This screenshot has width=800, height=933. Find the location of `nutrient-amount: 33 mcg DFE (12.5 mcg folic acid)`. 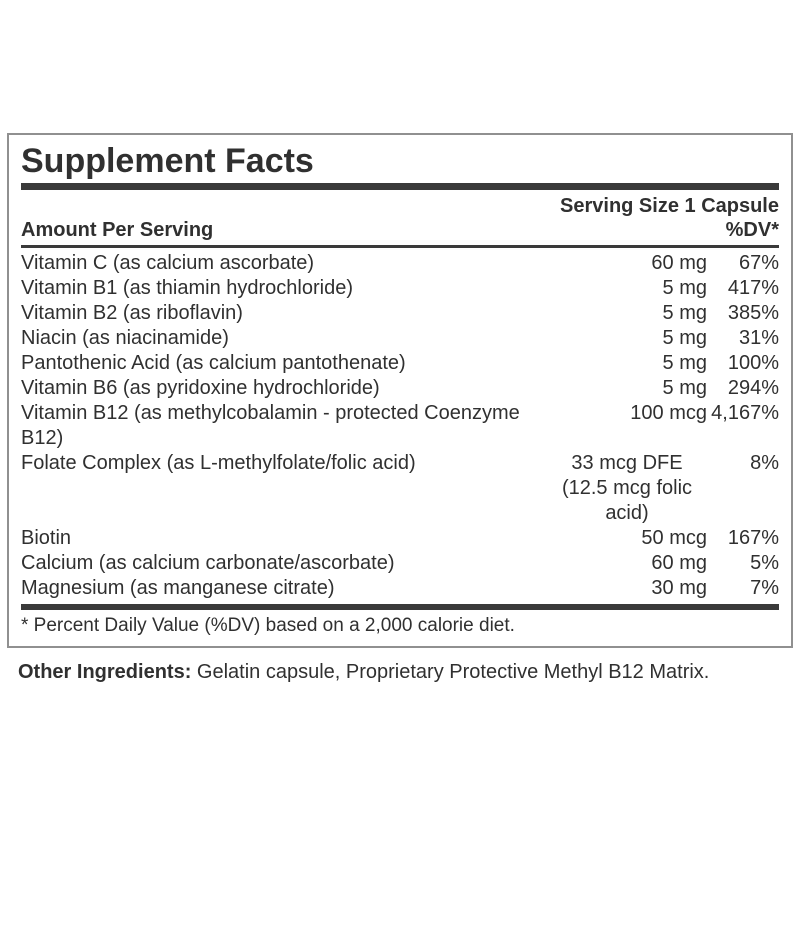

nutrient-amount: 33 mcg DFE (12.5 mcg folic acid) is located at coordinates (627, 488).